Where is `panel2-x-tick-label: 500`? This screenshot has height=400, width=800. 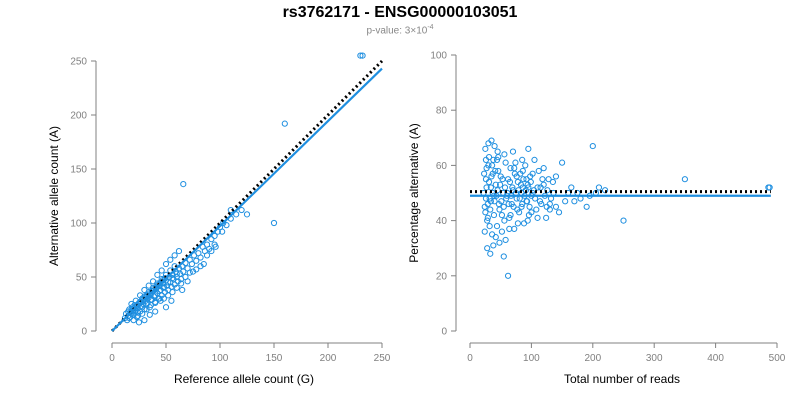 panel2-x-tick-label: 500 is located at coordinates (777, 358).